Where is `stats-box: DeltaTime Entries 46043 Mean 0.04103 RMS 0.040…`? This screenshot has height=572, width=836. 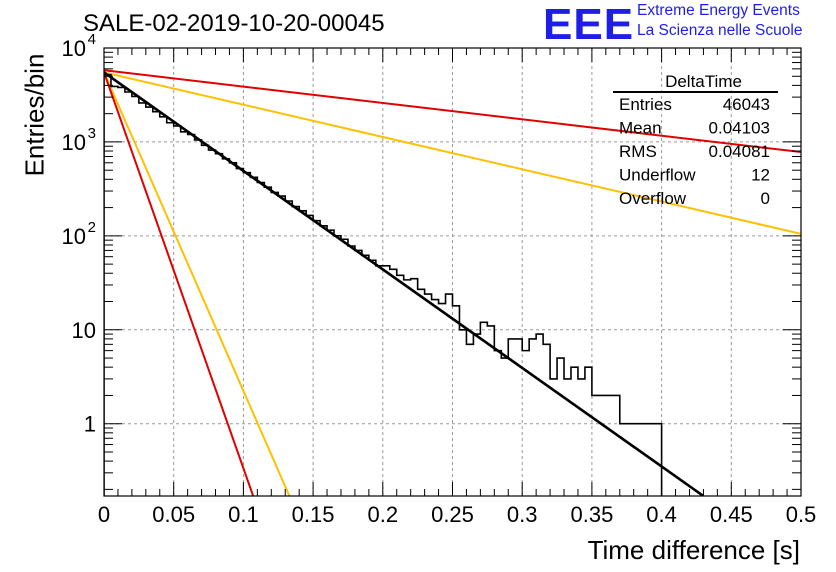
stats-box: DeltaTime Entries 46043 Mean 0.04103 RMS 0.040… is located at coordinates (695, 140).